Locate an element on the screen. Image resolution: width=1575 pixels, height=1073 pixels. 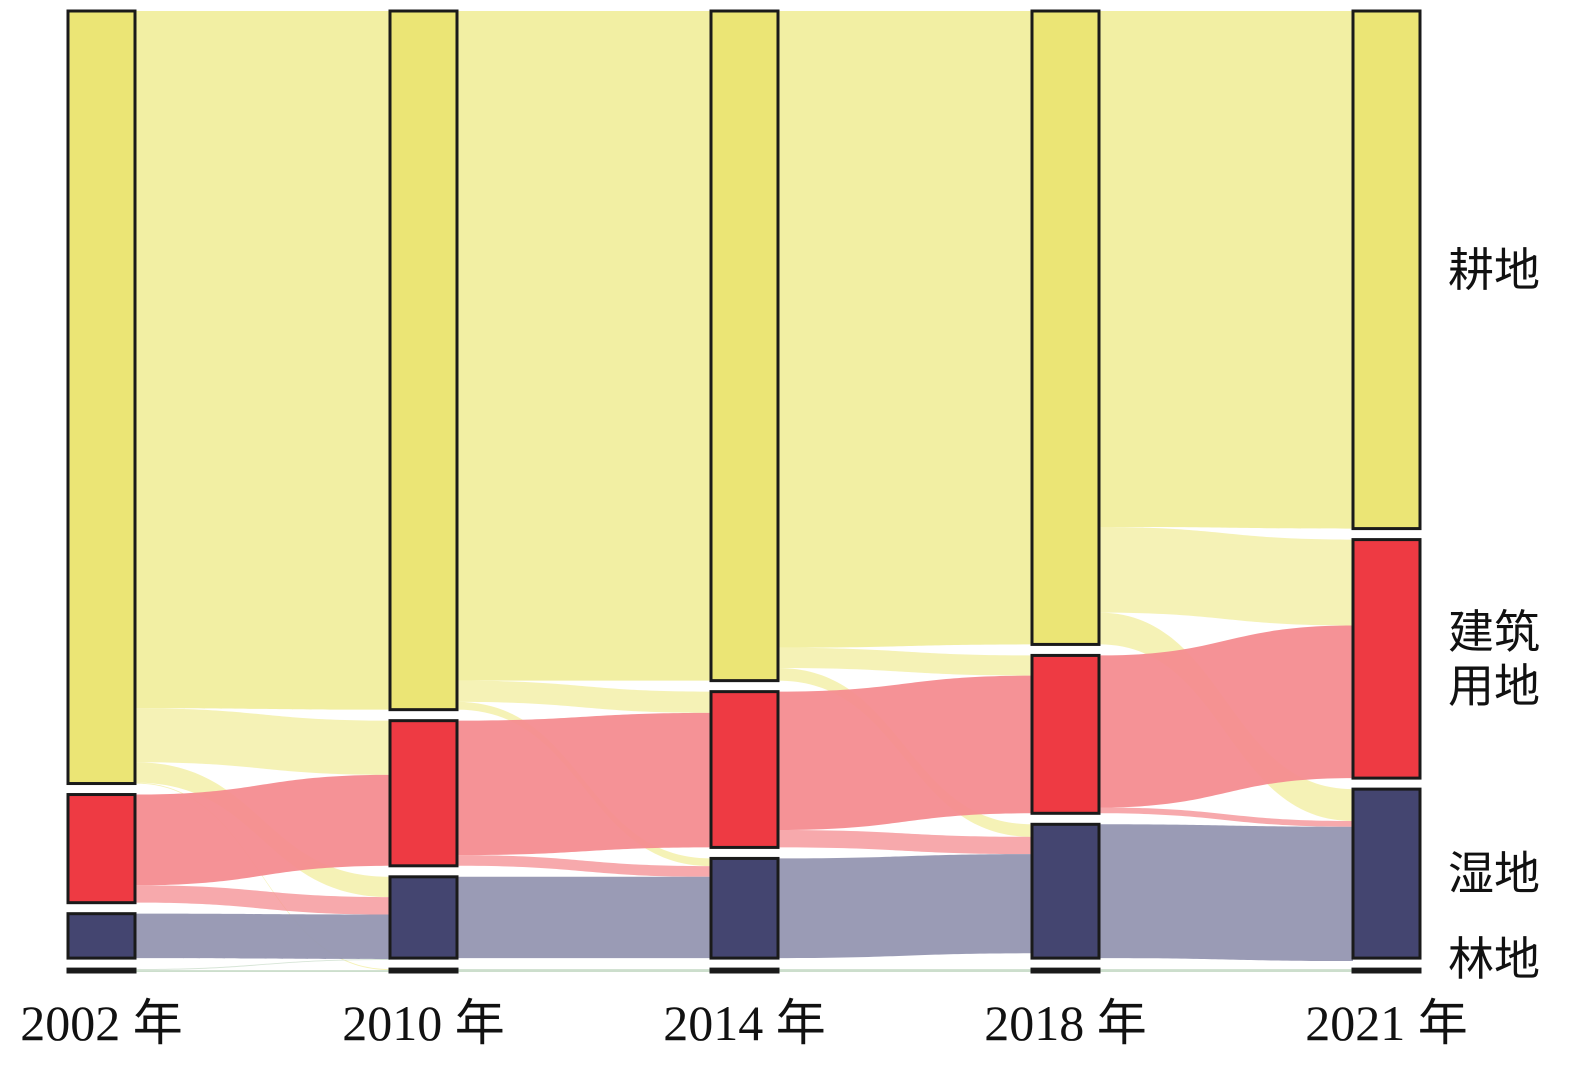
year-labels: 2002 年 2010 年 2014 年 2018 年 2021 年 is located at coordinates (744, 1023).